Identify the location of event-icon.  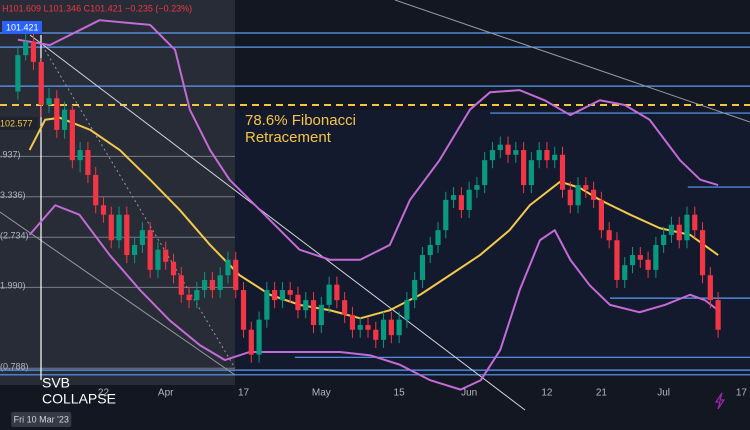
(720, 401).